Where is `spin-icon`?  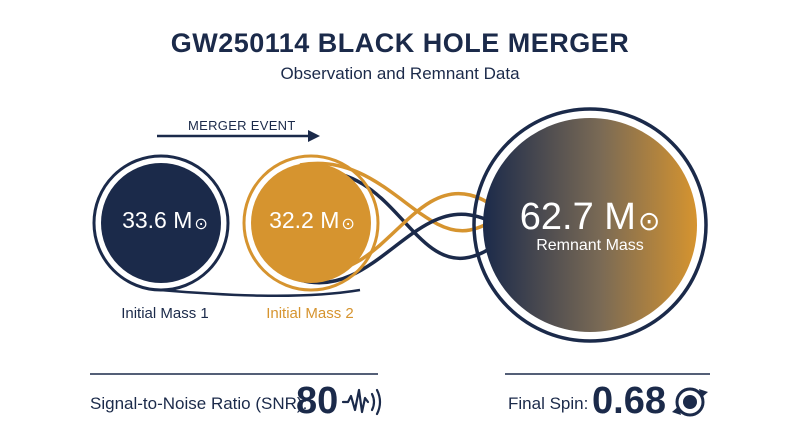
spin-icon is located at coordinates (690, 402).